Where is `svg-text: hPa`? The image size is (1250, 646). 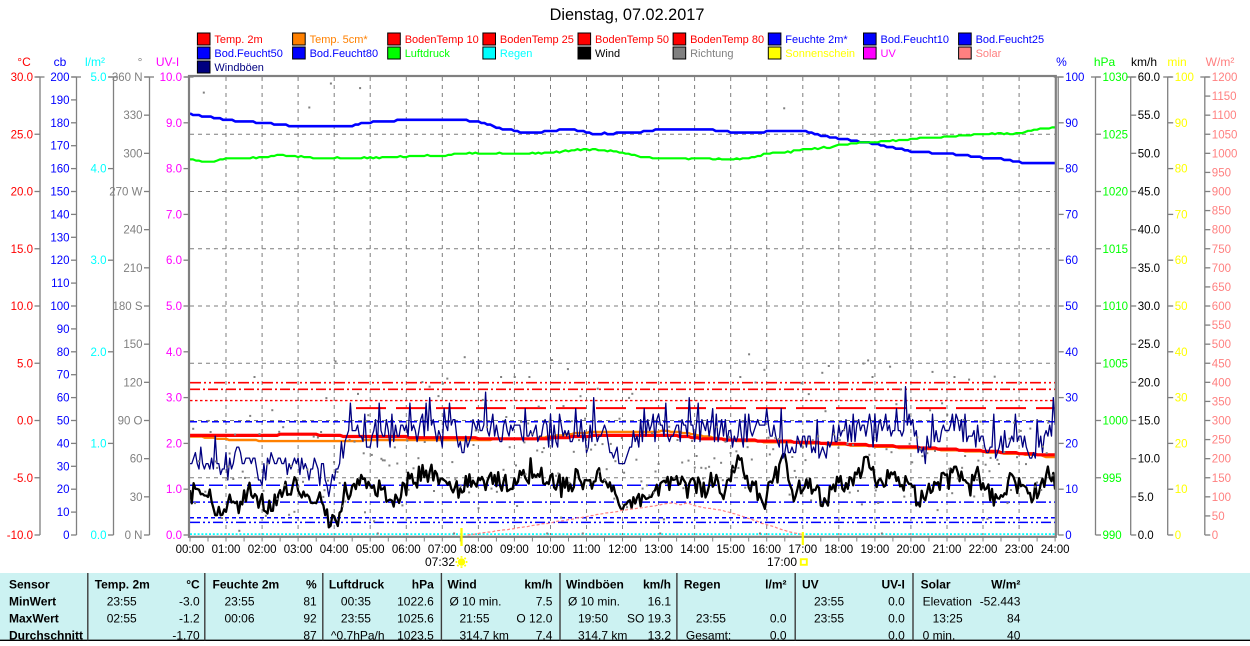 svg-text: hPa is located at coordinates (1105, 62).